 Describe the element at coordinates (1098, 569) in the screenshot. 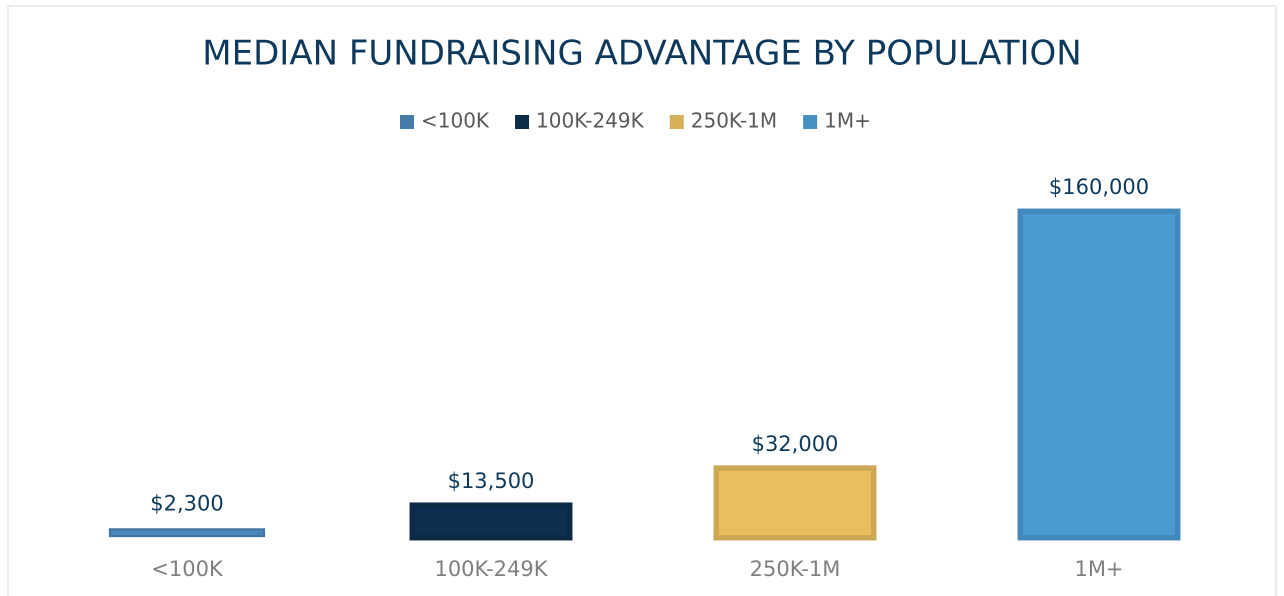

I see `x-tick-label: 1M+` at that location.